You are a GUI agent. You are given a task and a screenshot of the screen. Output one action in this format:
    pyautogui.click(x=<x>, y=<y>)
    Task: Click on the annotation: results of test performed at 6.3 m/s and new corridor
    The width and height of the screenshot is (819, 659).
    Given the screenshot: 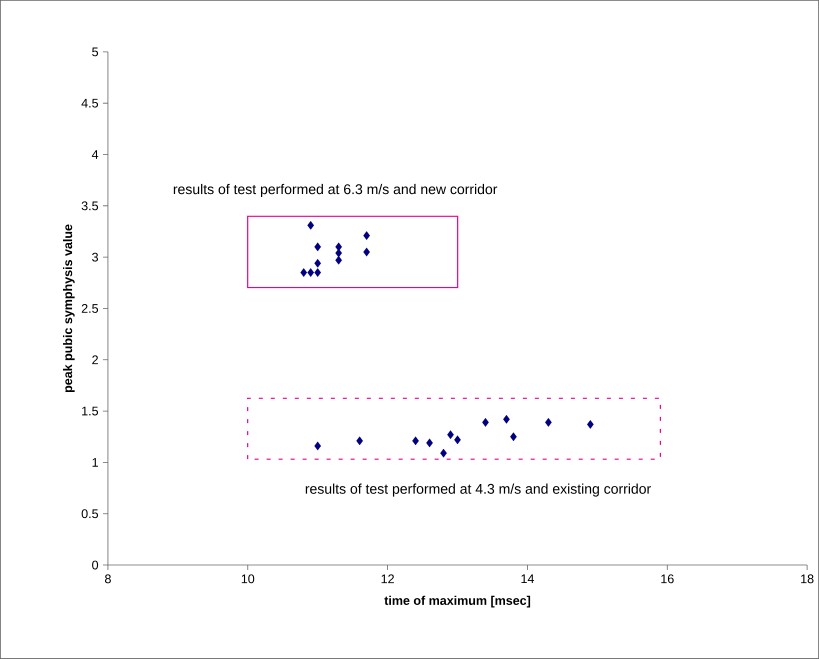 What is the action you would take?
    pyautogui.click(x=336, y=190)
    